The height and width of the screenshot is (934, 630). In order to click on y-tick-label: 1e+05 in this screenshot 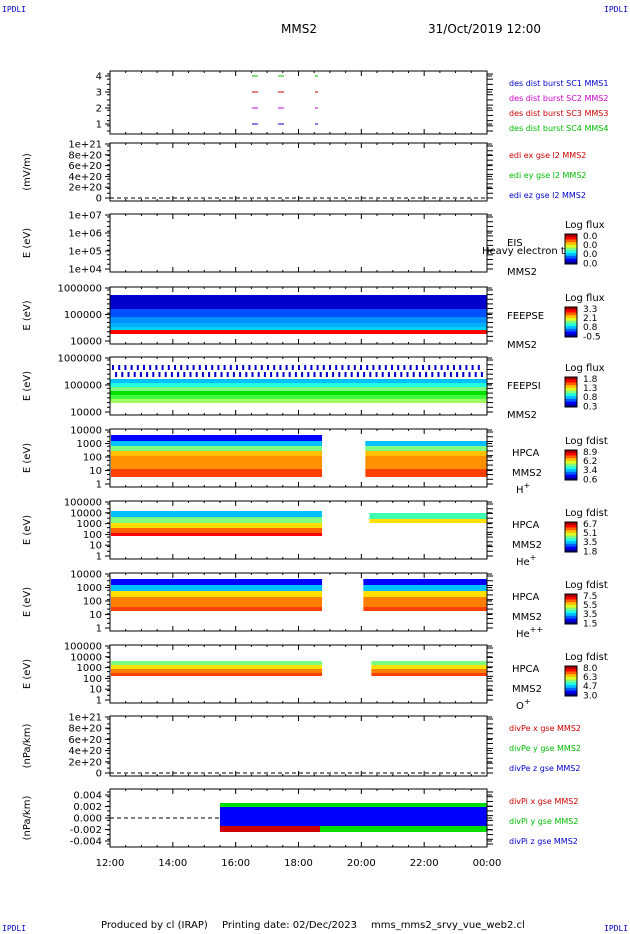, I will do `click(85, 252)`.